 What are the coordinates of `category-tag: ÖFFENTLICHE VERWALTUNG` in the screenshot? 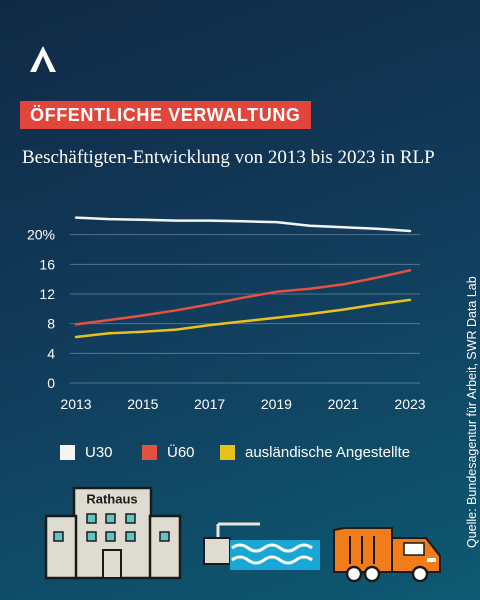 It's located at (165, 115).